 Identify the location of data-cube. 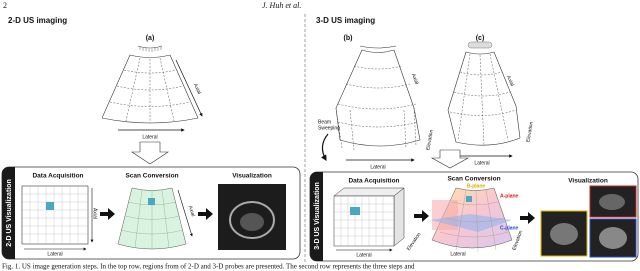
(369, 217).